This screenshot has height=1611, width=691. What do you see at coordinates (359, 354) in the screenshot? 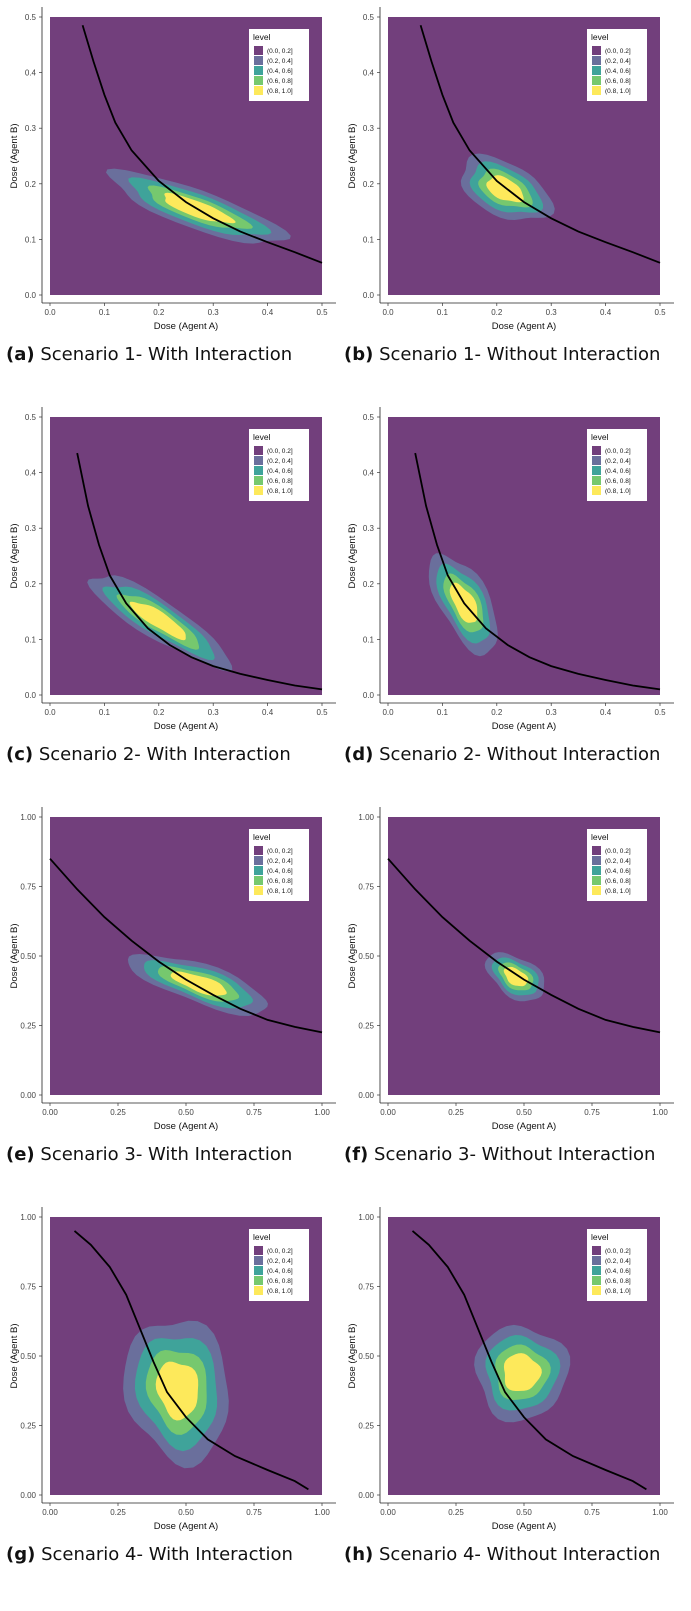
I see `caption-letter: (b)` at bounding box center [359, 354].